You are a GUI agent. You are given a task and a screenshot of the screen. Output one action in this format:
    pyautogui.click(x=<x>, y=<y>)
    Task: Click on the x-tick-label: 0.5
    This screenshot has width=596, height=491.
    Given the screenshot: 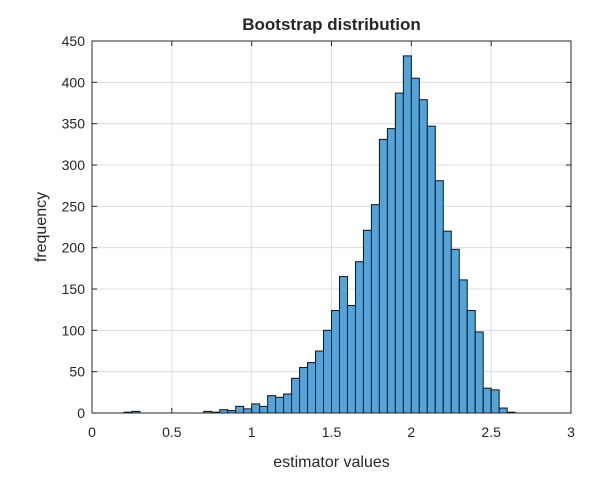 What is the action you would take?
    pyautogui.click(x=172, y=432)
    